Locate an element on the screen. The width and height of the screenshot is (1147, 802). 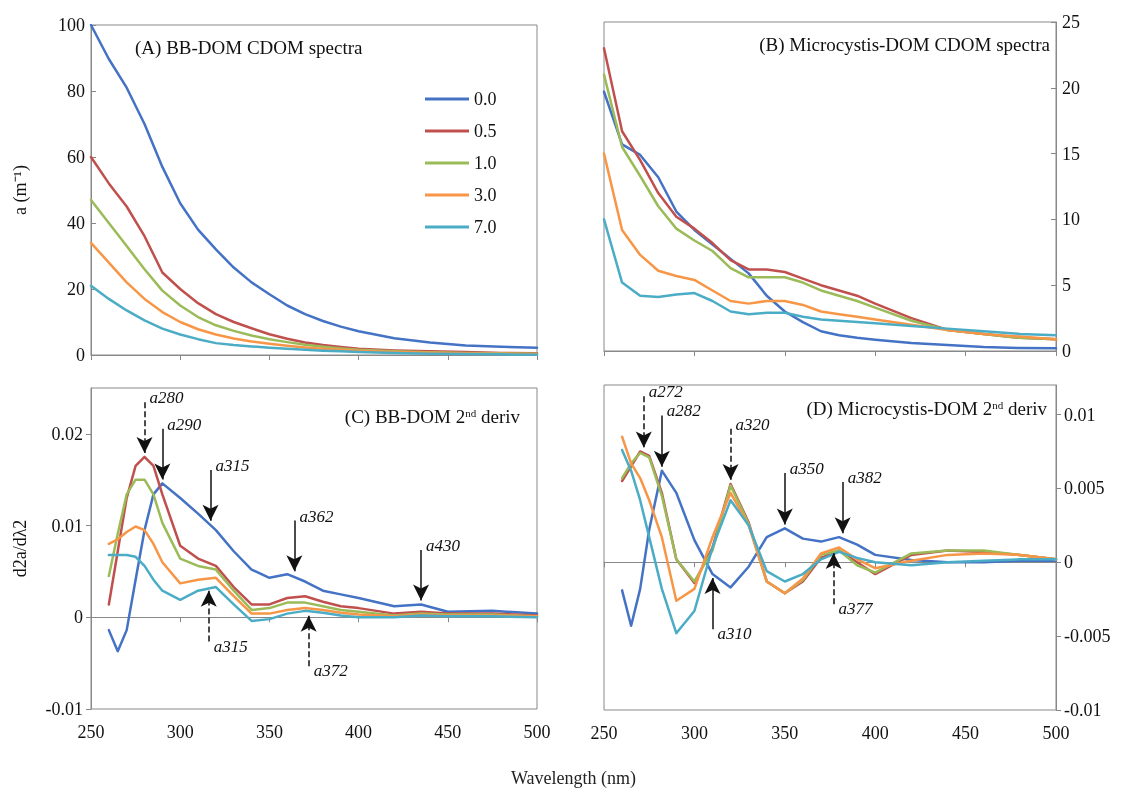
annotation: a382 is located at coordinates (865, 477).